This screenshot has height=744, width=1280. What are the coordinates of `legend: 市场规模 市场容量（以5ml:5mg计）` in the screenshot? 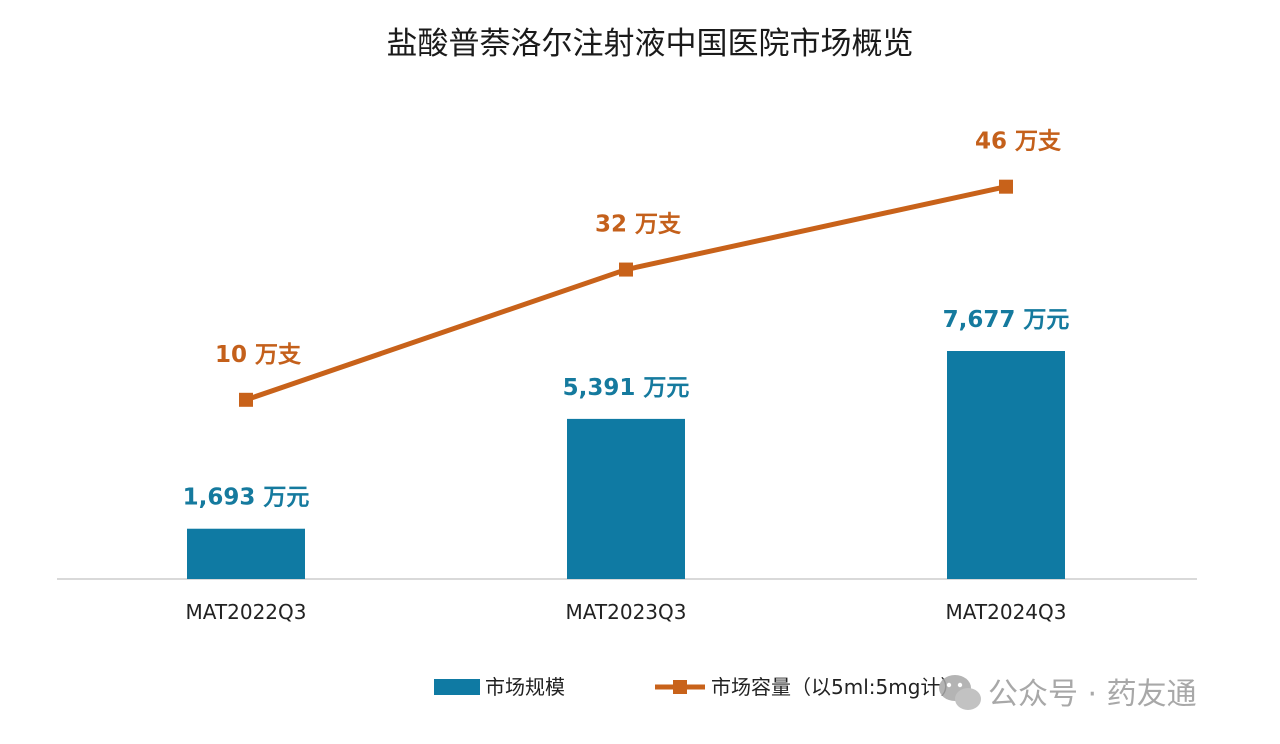 It's located at (697, 687).